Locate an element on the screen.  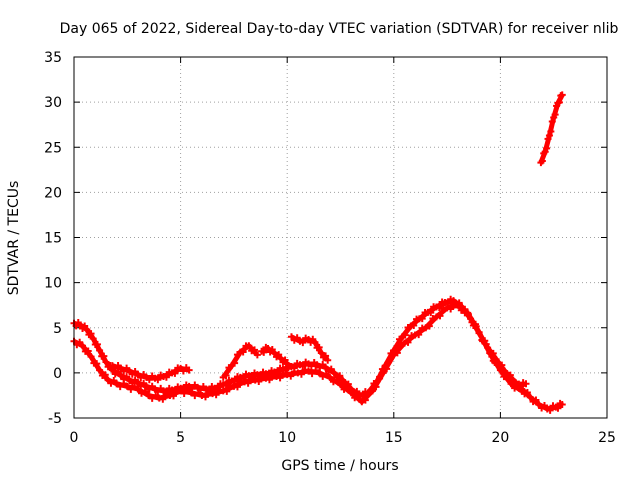
x-tick-label: 25 is located at coordinates (607, 438).